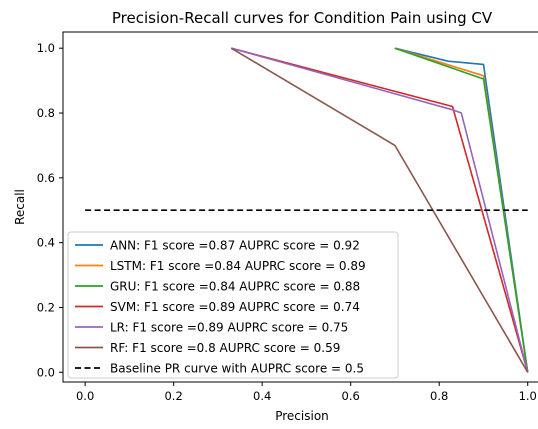 This screenshot has height=429, width=538. What do you see at coordinates (46, 178) in the screenshot?
I see `y-tick-label: 0.6` at bounding box center [46, 178].